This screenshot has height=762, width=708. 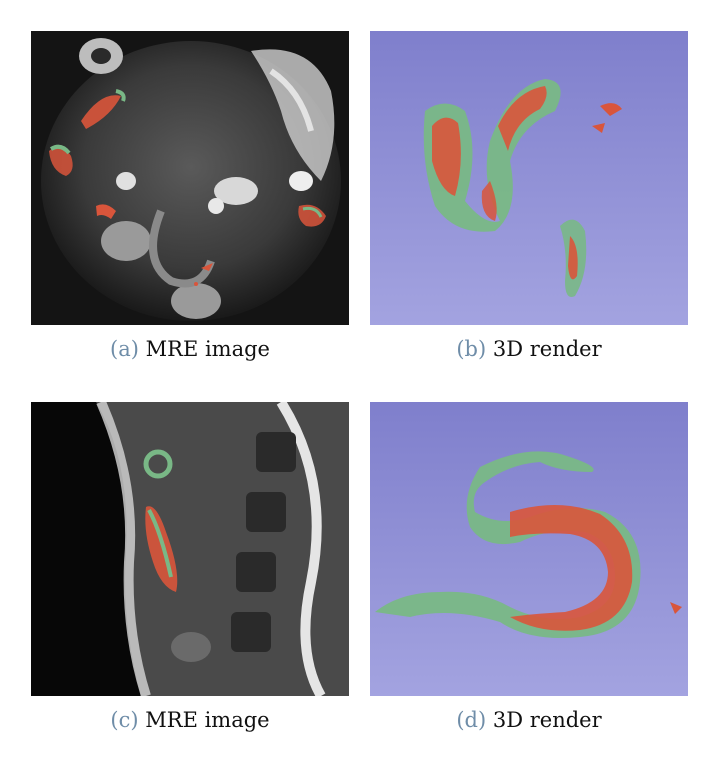 What do you see at coordinates (471, 720) in the screenshot?
I see `caption-tag: (d)` at bounding box center [471, 720].